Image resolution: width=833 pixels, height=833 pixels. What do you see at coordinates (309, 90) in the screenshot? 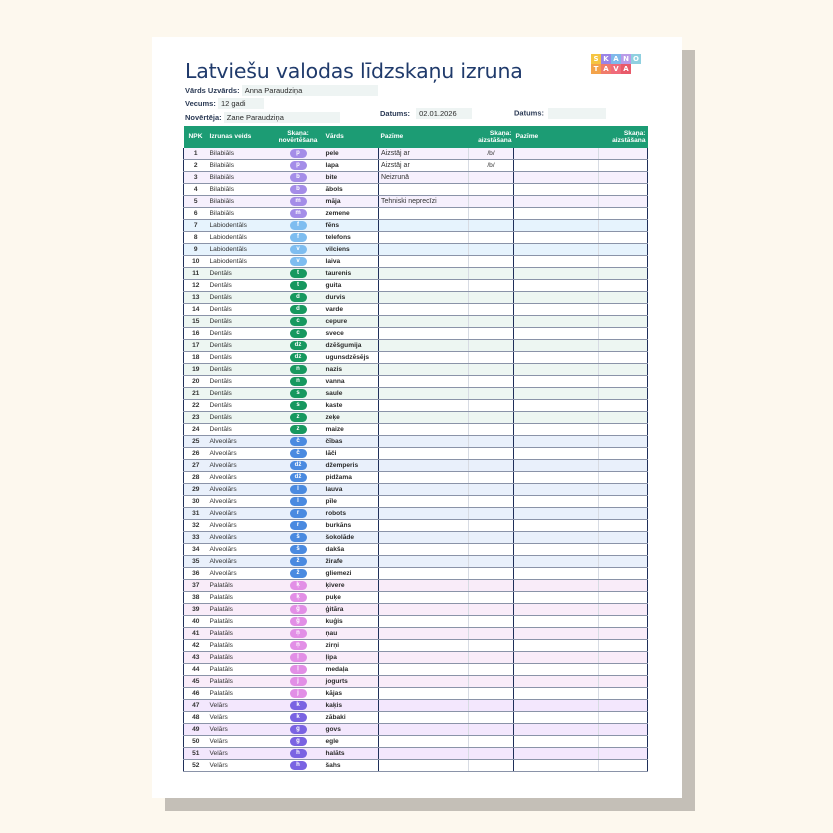
I see `name-input: Anna Paraudziņa` at bounding box center [309, 90].